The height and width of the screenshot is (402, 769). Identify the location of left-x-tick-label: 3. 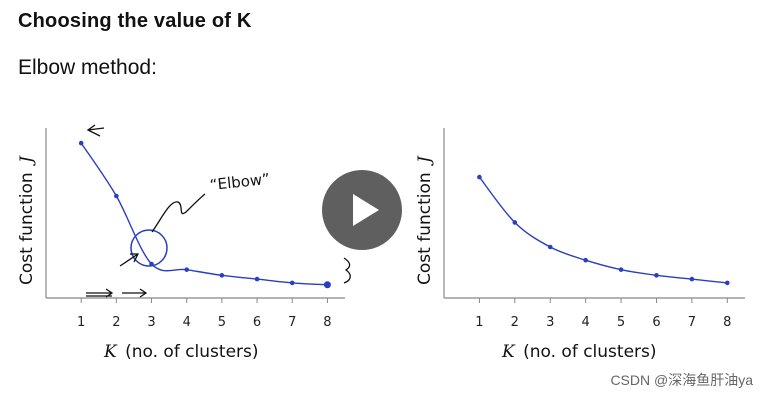
(151, 322).